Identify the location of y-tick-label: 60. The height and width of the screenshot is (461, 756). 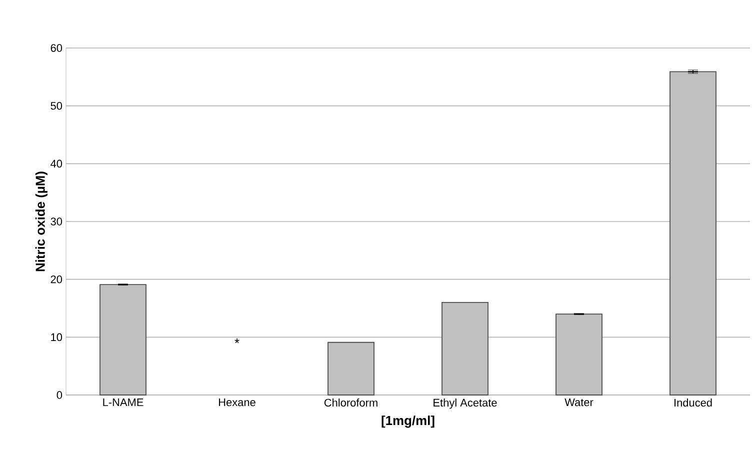
(56, 48).